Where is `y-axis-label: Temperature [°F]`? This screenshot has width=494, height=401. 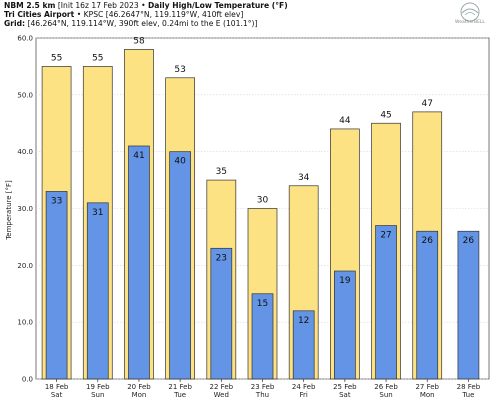 y-axis-label: Temperature [°F] is located at coordinates (9, 210).